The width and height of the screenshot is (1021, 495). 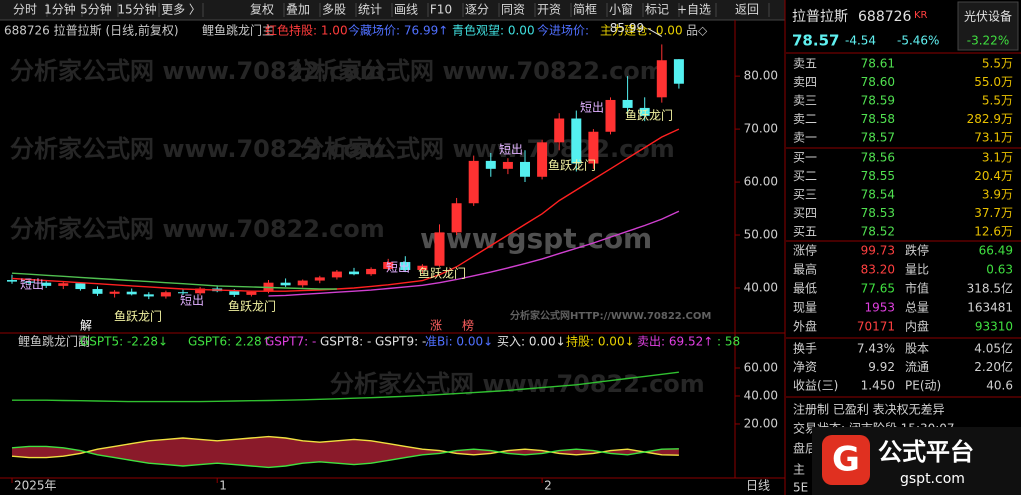 What do you see at coordinates (549, 10) in the screenshot?
I see `toolbar-button: 开资` at bounding box center [549, 10].